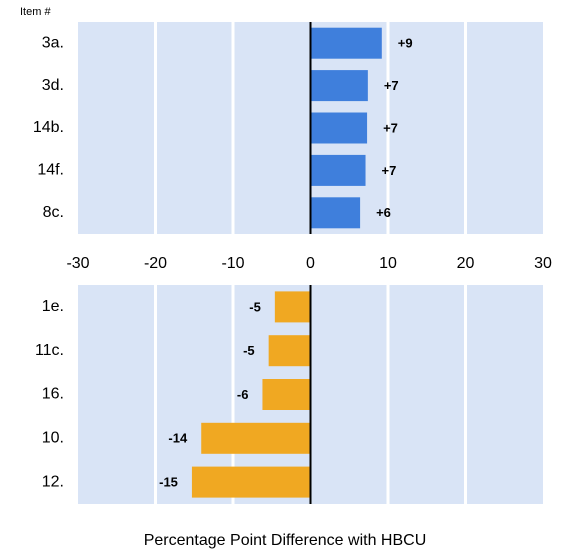  What do you see at coordinates (168, 482) in the screenshot?
I see `data-label: -15` at bounding box center [168, 482].